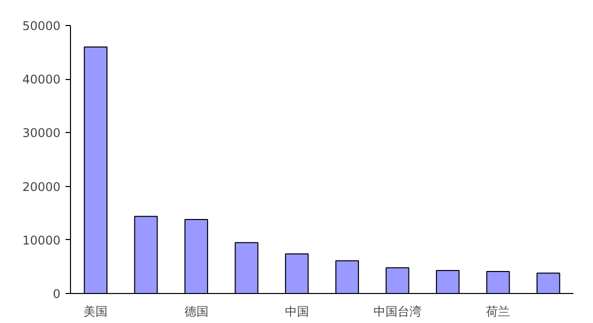 The image size is (593, 323). I want to click on y-tick-label: 50000, so click(41, 26).